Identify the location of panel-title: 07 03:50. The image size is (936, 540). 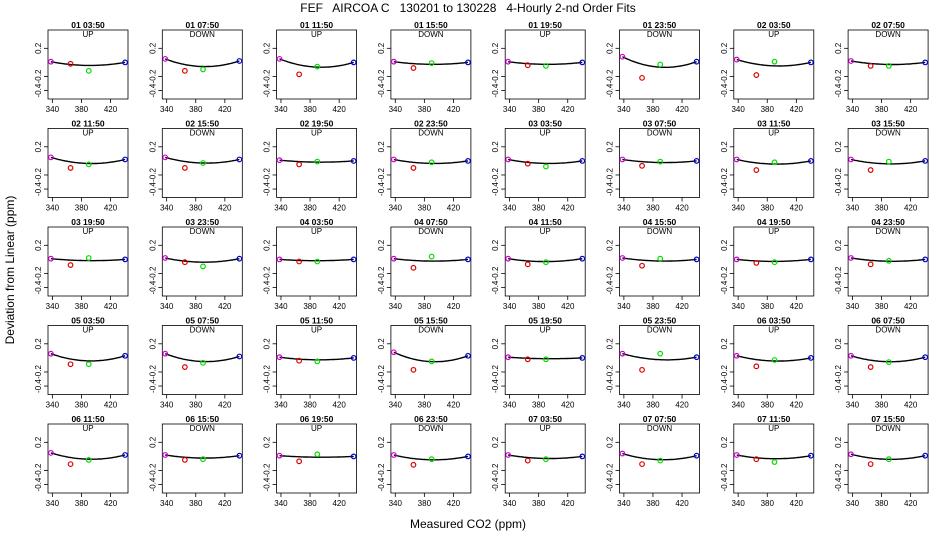
(545, 419).